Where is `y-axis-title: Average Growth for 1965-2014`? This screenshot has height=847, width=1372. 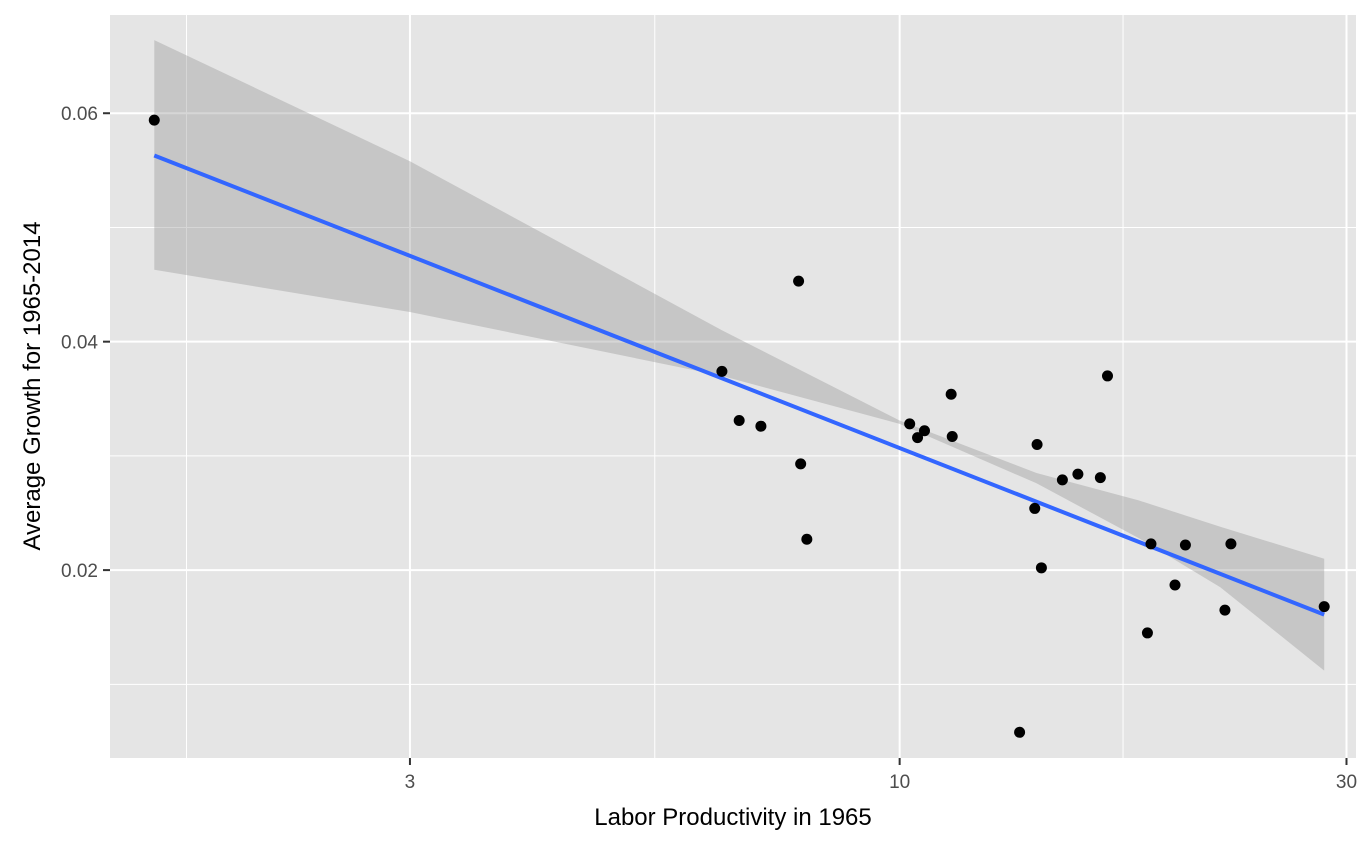 y-axis-title: Average Growth for 1965-2014 is located at coordinates (32, 385).